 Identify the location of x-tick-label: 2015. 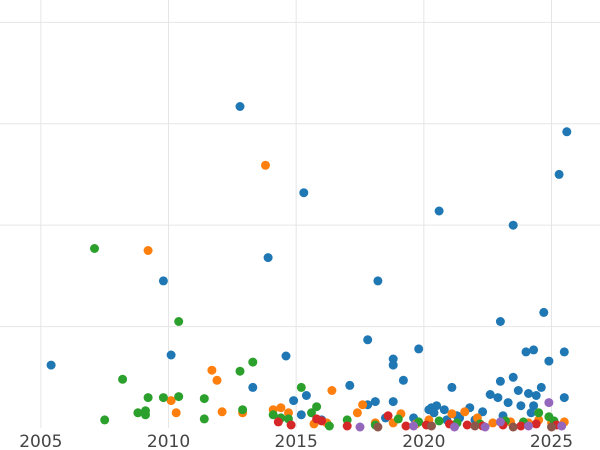
(296, 441).